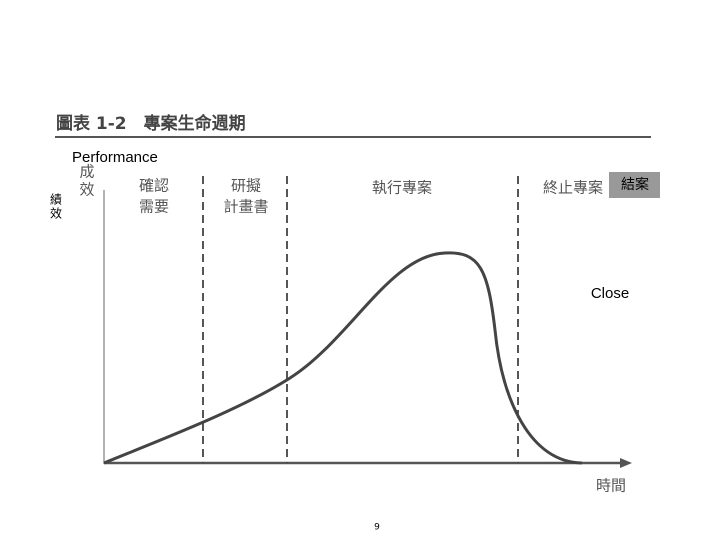 This screenshot has width=720, height=540. What do you see at coordinates (377, 528) in the screenshot?
I see `page-number: 9` at bounding box center [377, 528].